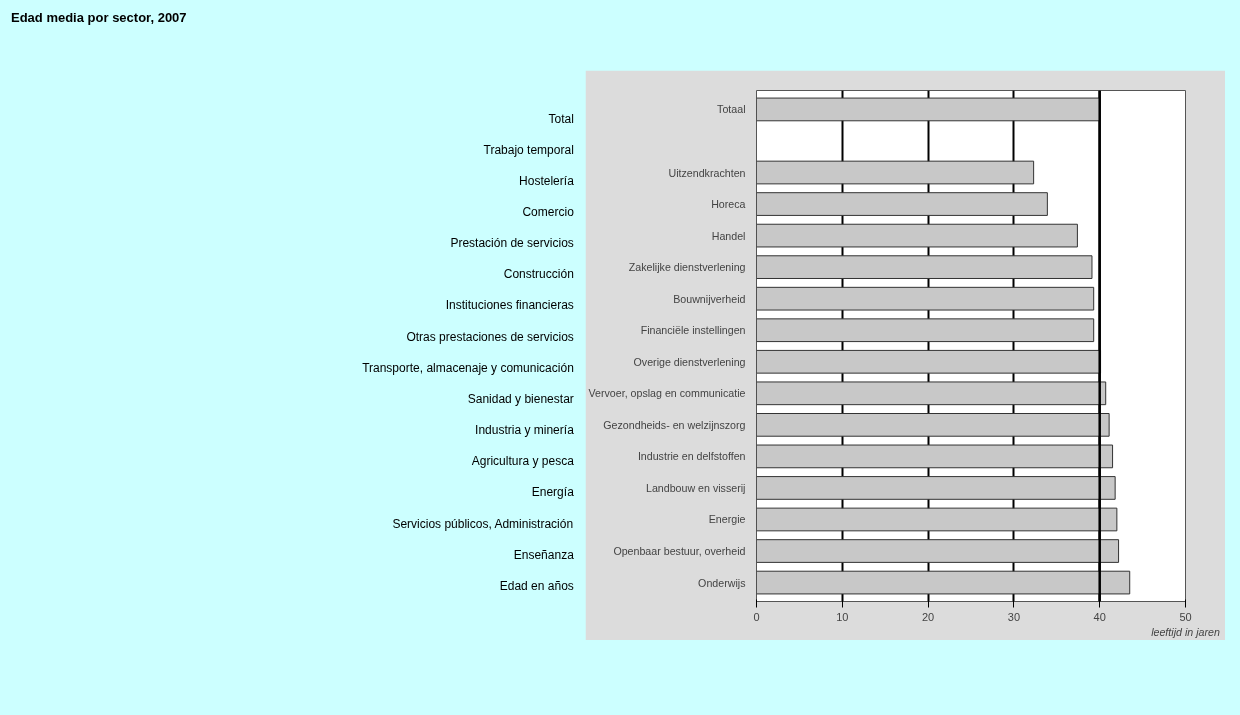 Image resolution: width=1240 pixels, height=715 pixels. Describe the element at coordinates (691, 456) in the screenshot. I see `y-tick-label: Industrie en delfstoffen` at that location.